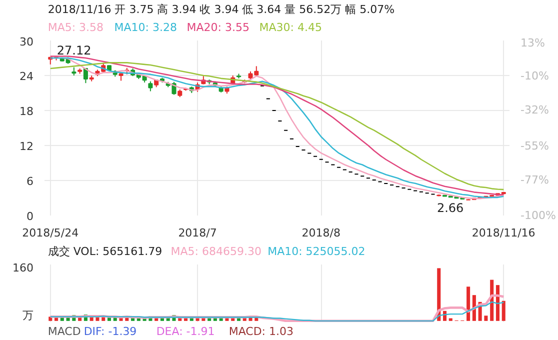  Describe the element at coordinates (27, 111) in the screenshot. I see `y-tick-label: 18` at that location.